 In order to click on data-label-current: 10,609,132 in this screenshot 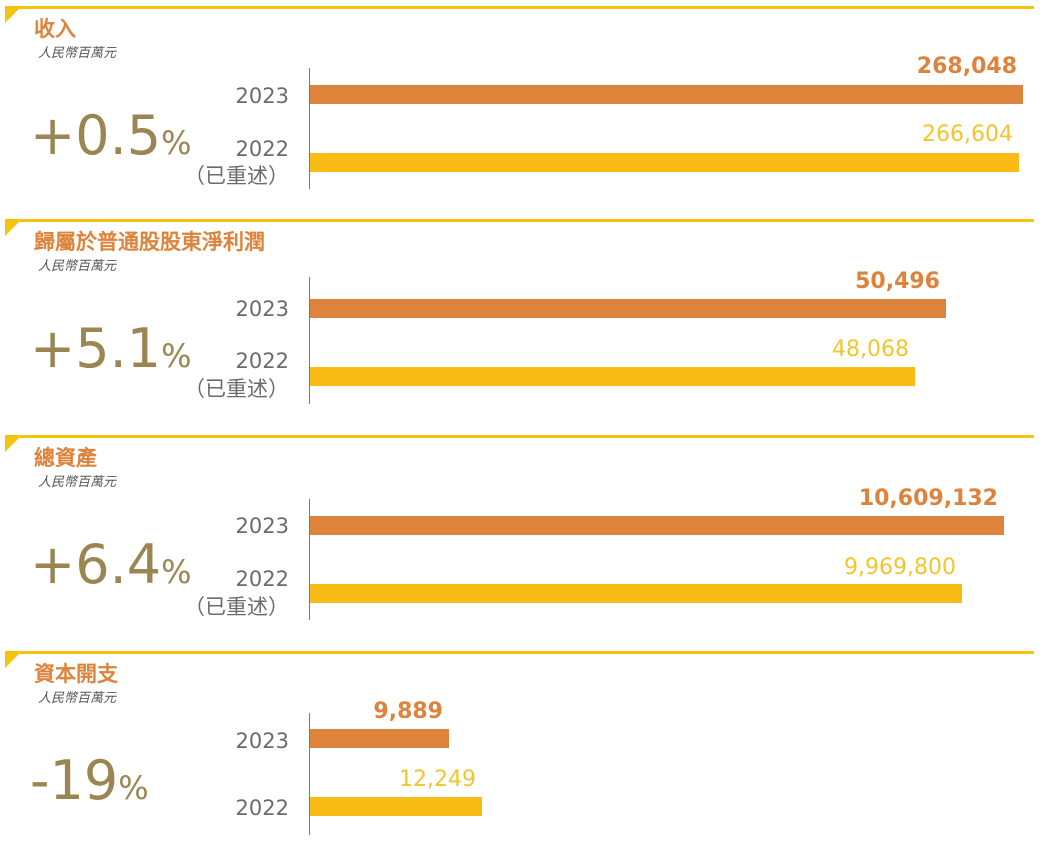, I will do `click(928, 498)`.